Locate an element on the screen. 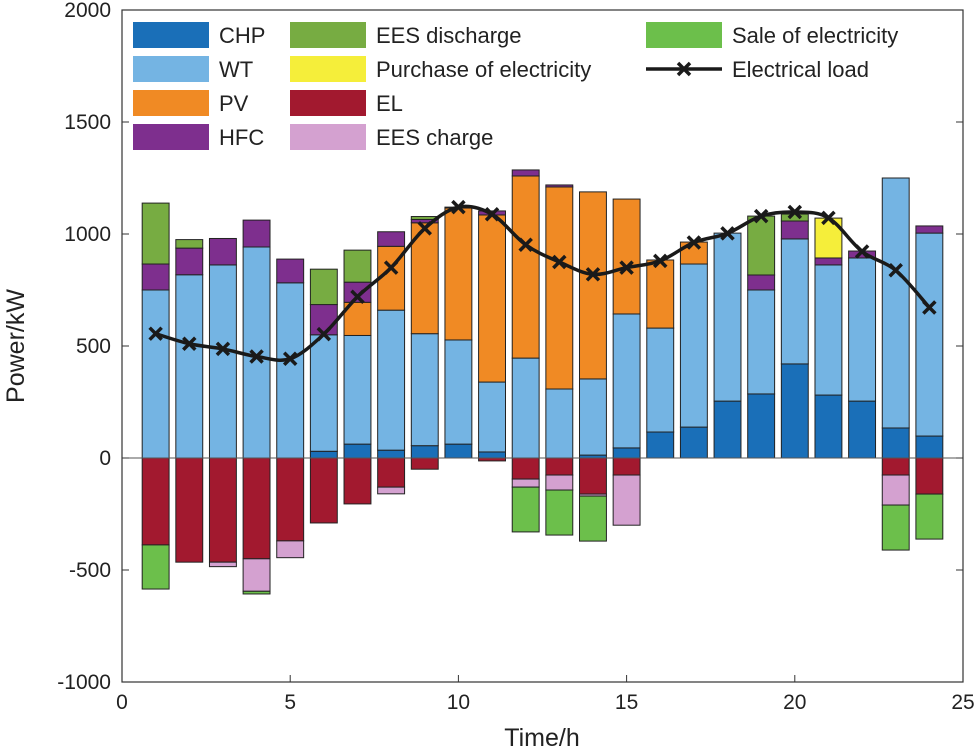 The height and width of the screenshot is (756, 975). bar-wt-h12 is located at coordinates (525, 408).